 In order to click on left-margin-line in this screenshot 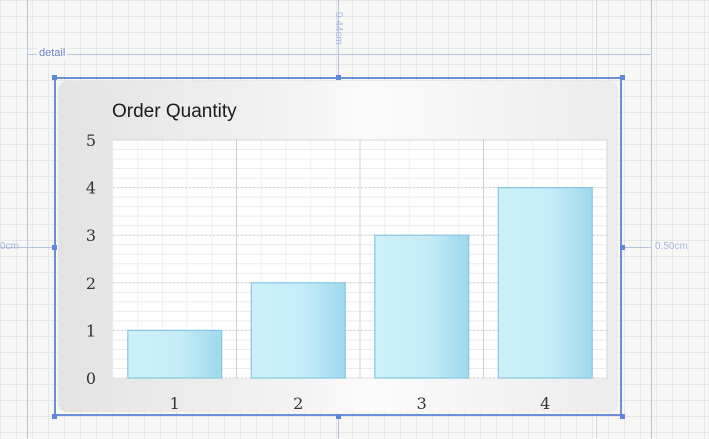, I will do `click(27, 247)`.